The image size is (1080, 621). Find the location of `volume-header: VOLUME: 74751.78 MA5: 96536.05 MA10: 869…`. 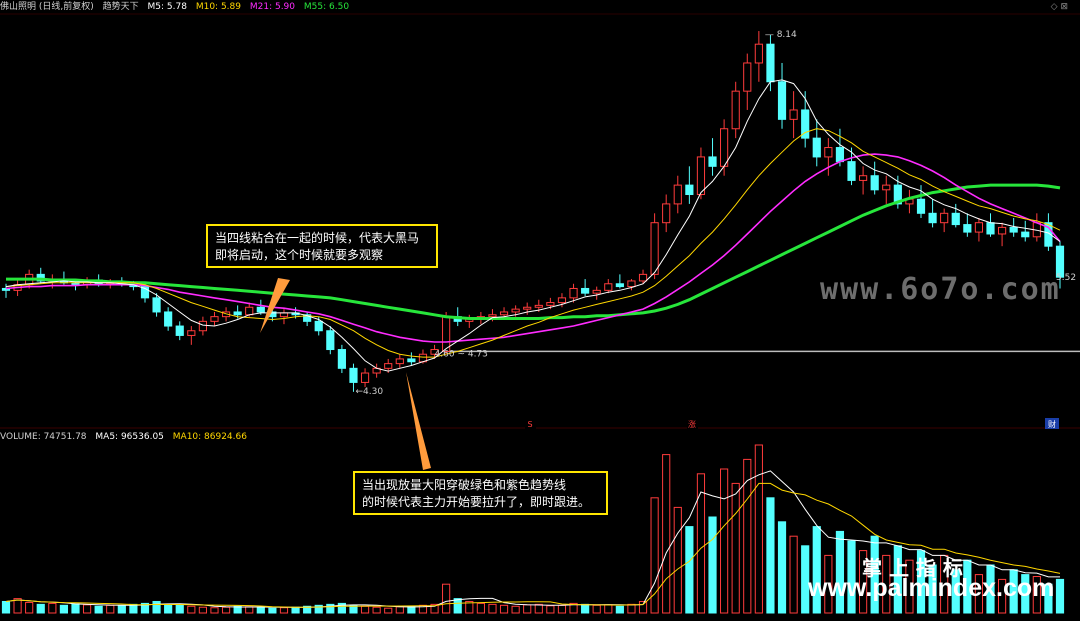

volume-header: VOLUME: 74751.78 MA5: 96536.05 MA10: 869… is located at coordinates (540, 437).